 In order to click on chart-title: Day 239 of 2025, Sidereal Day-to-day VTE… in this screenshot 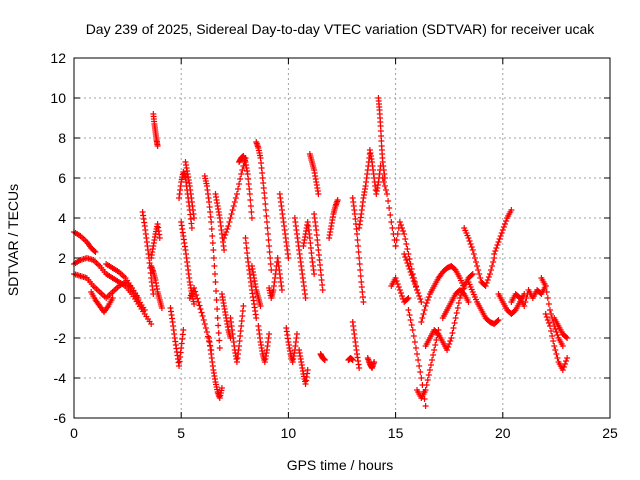, I will do `click(341, 29)`.